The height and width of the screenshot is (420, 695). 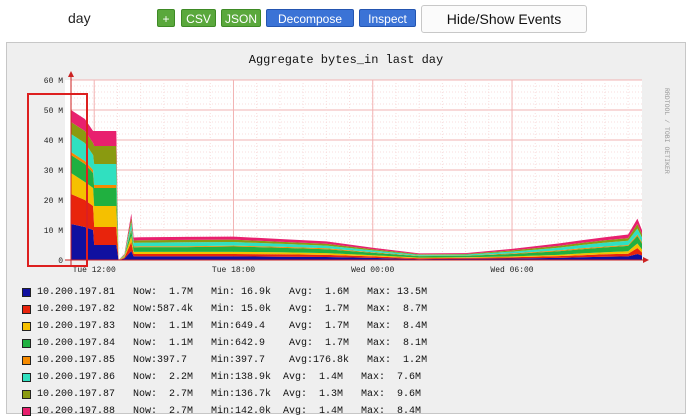 What do you see at coordinates (387, 18) in the screenshot?
I see `inspect-button: Inspect` at bounding box center [387, 18].